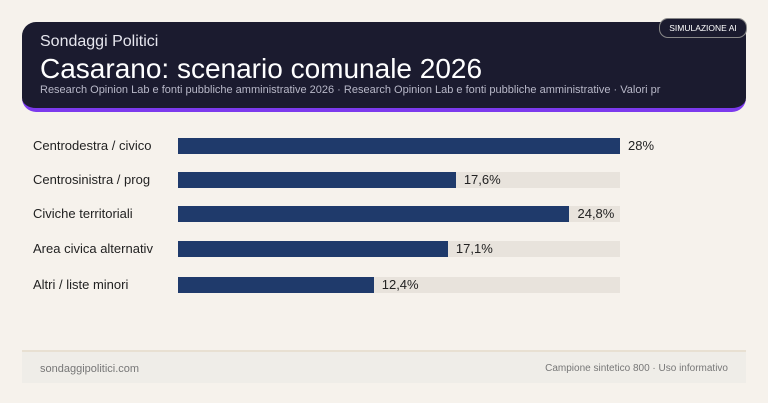 The image size is (768, 403). Describe the element at coordinates (474, 248) in the screenshot. I see `value-label: 17,1%` at that location.